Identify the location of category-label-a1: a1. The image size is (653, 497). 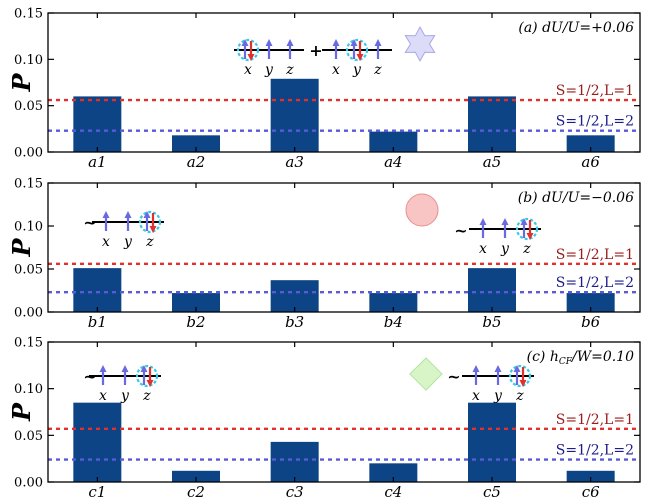
(97, 162).